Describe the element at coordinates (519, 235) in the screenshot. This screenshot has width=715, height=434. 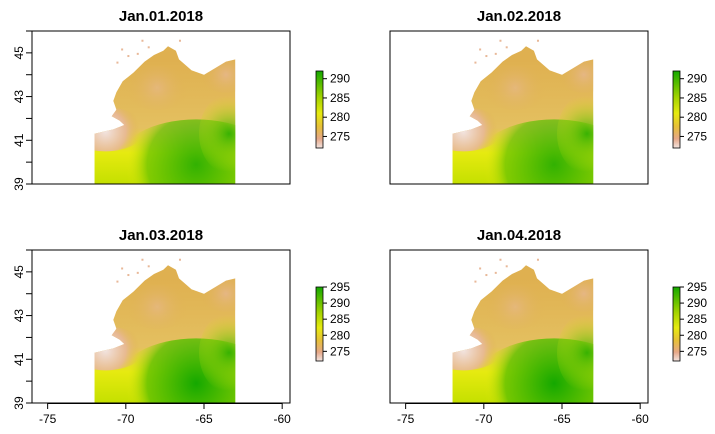
I see `panel-title: Jan.04.2018` at that location.